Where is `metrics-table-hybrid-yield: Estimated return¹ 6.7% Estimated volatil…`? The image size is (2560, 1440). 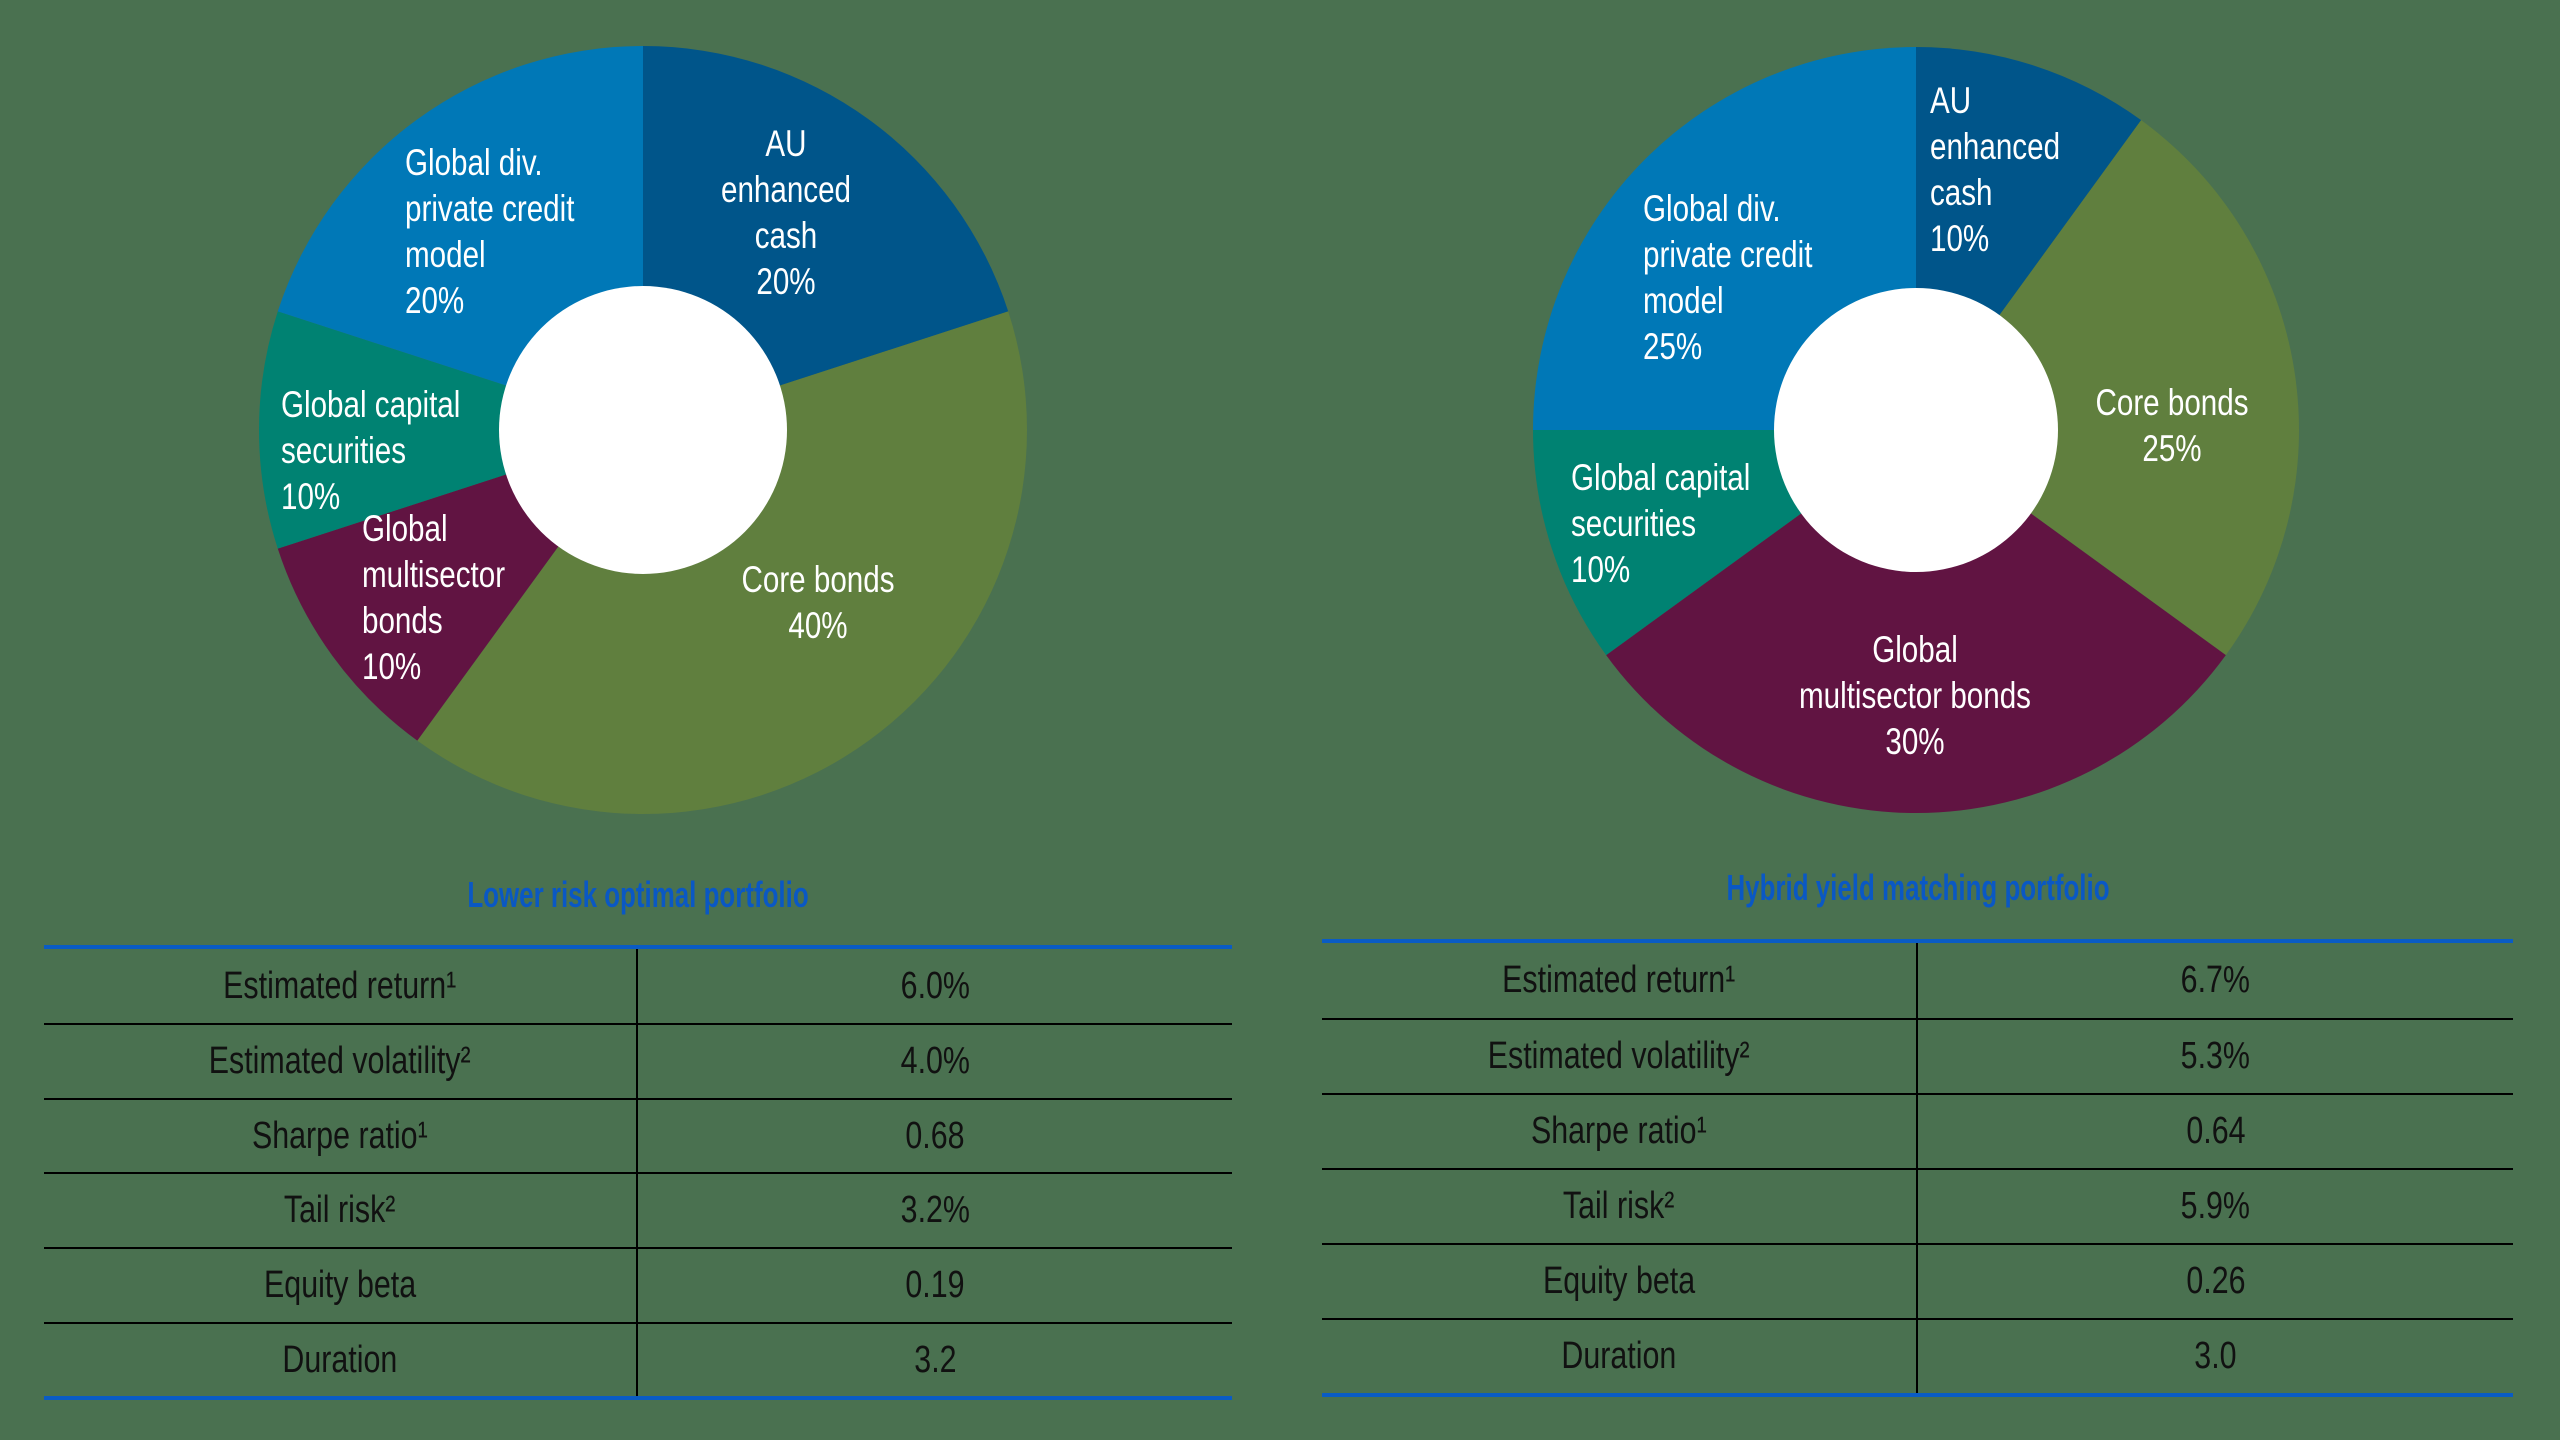 metrics-table-hybrid-yield: Estimated return¹ 6.7% Estimated volatil… is located at coordinates (1917, 1168).